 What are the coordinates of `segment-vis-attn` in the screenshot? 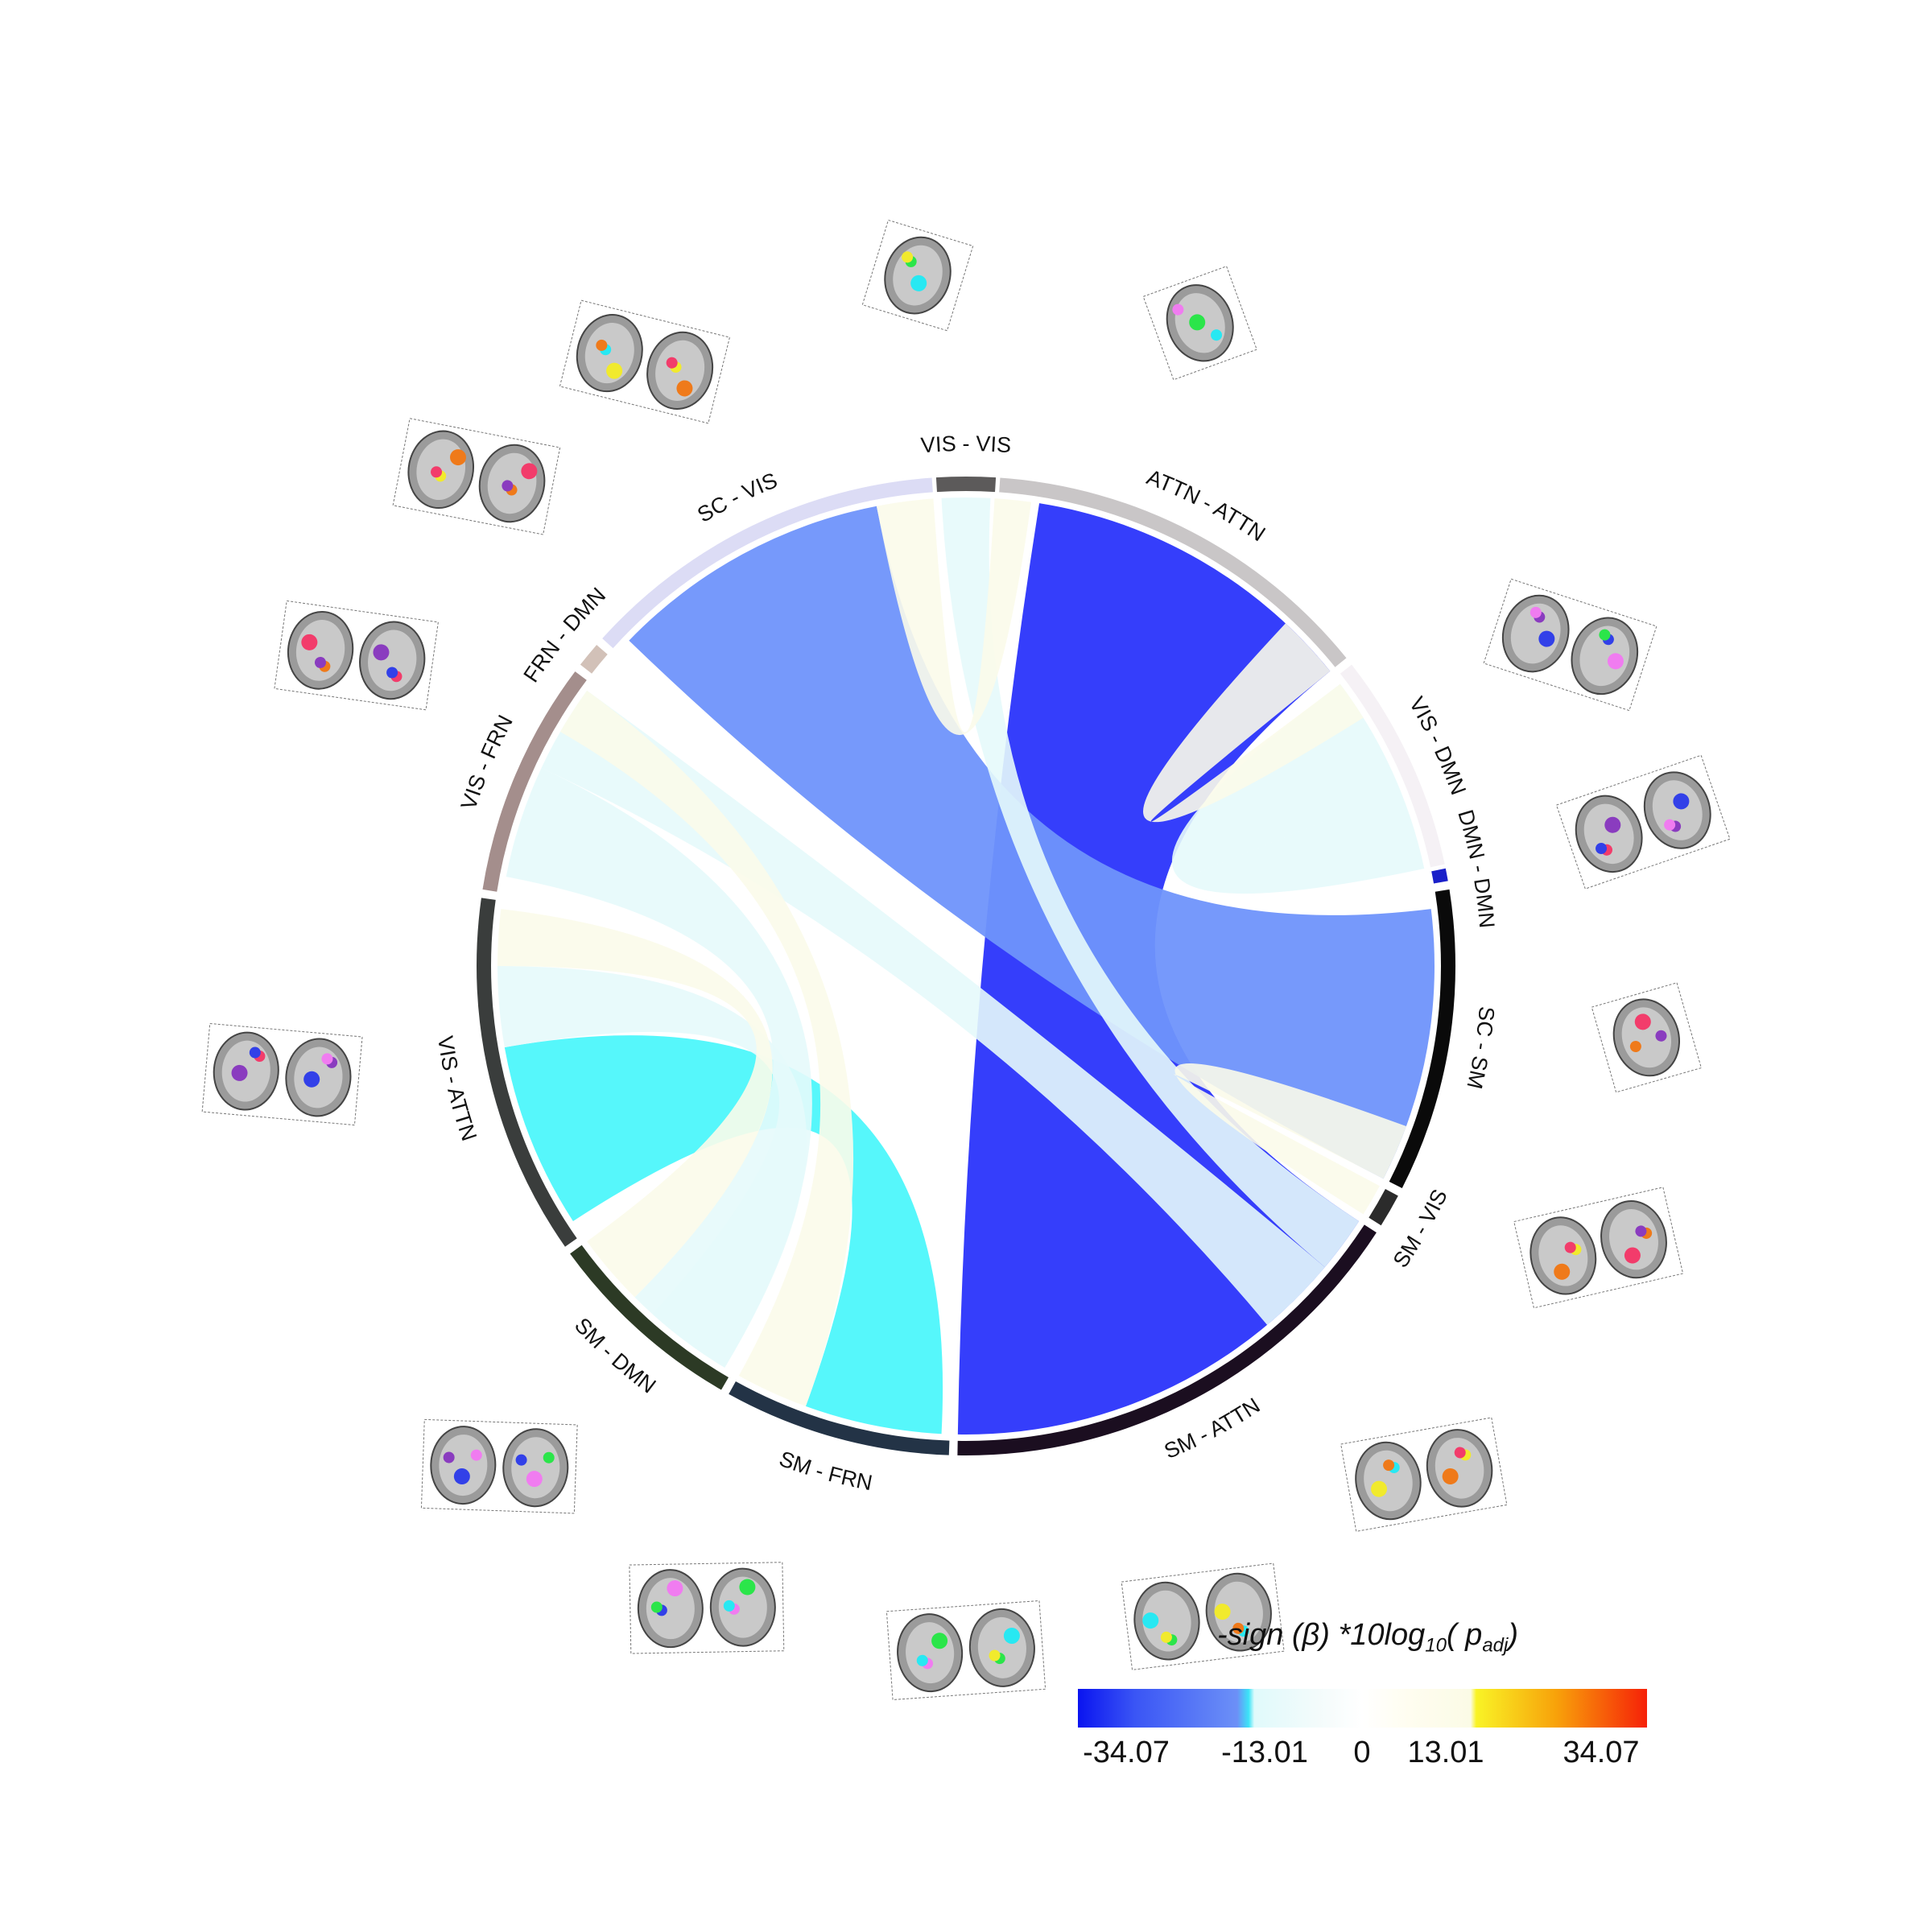 It's located at (526, 1072).